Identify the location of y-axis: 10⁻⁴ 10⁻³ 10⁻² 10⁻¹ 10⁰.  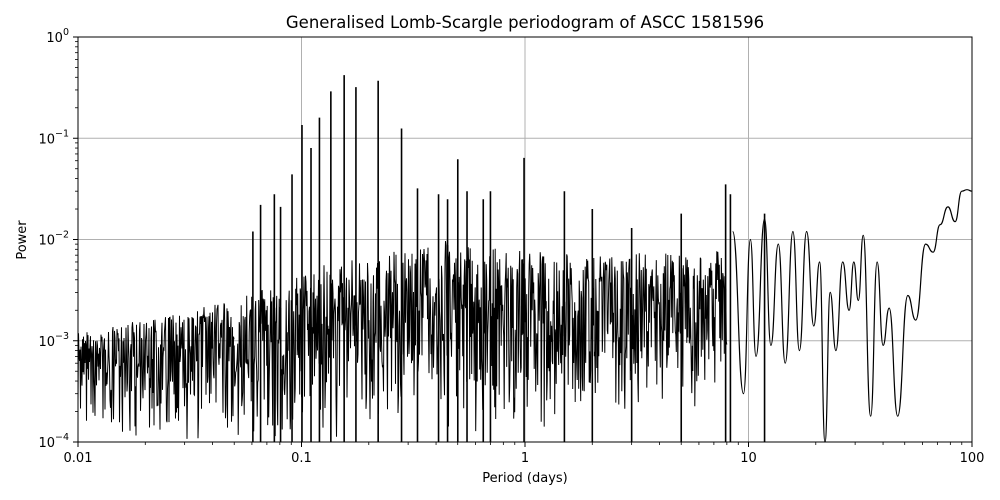
(58, 239).